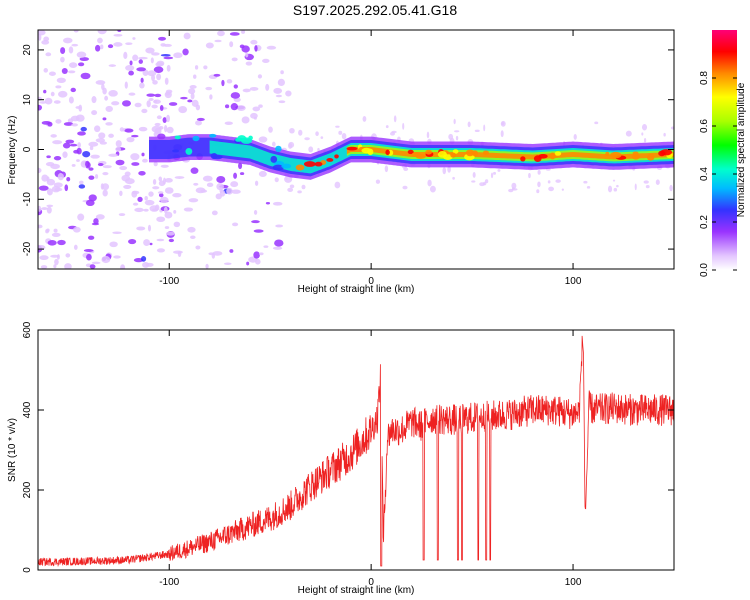  Describe the element at coordinates (12, 450) in the screenshot. I see `snr-y-label: SNR (10 * v/v)` at that location.